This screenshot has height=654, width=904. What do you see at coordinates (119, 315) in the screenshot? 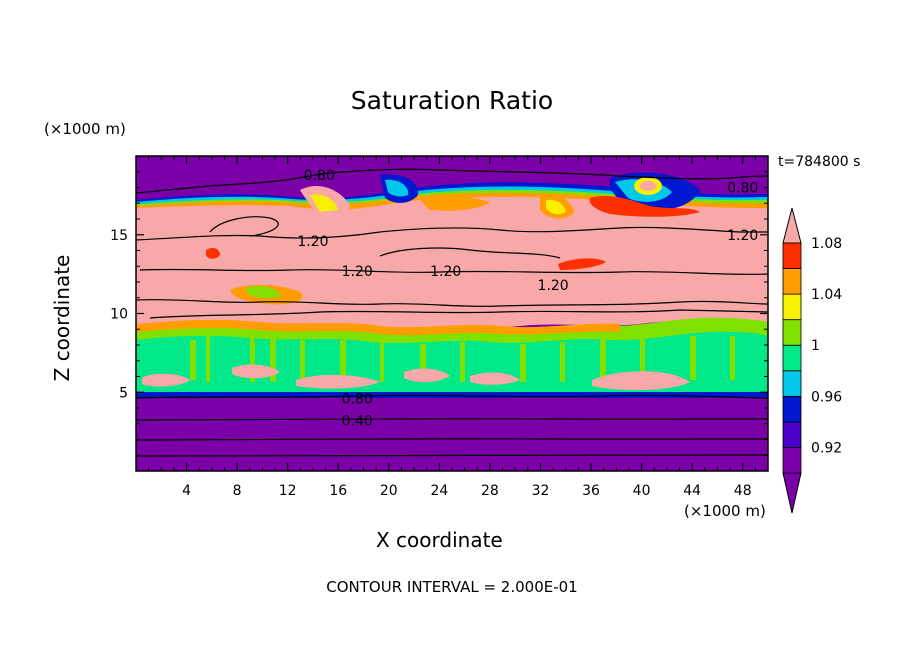
I see `y-tick-label: 10` at bounding box center [119, 315].